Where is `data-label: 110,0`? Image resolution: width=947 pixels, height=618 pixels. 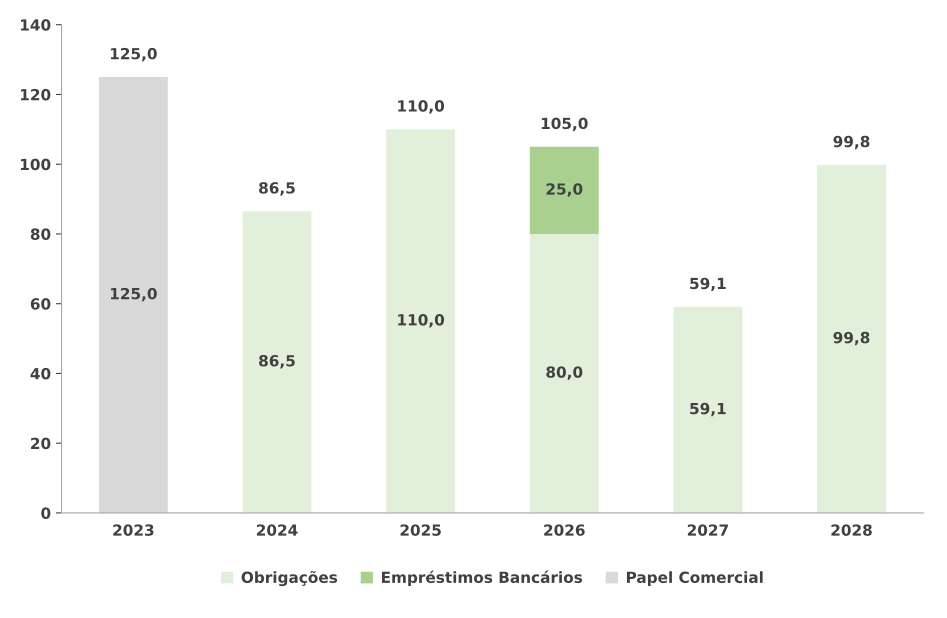 data-label: 110,0 is located at coordinates (421, 321).